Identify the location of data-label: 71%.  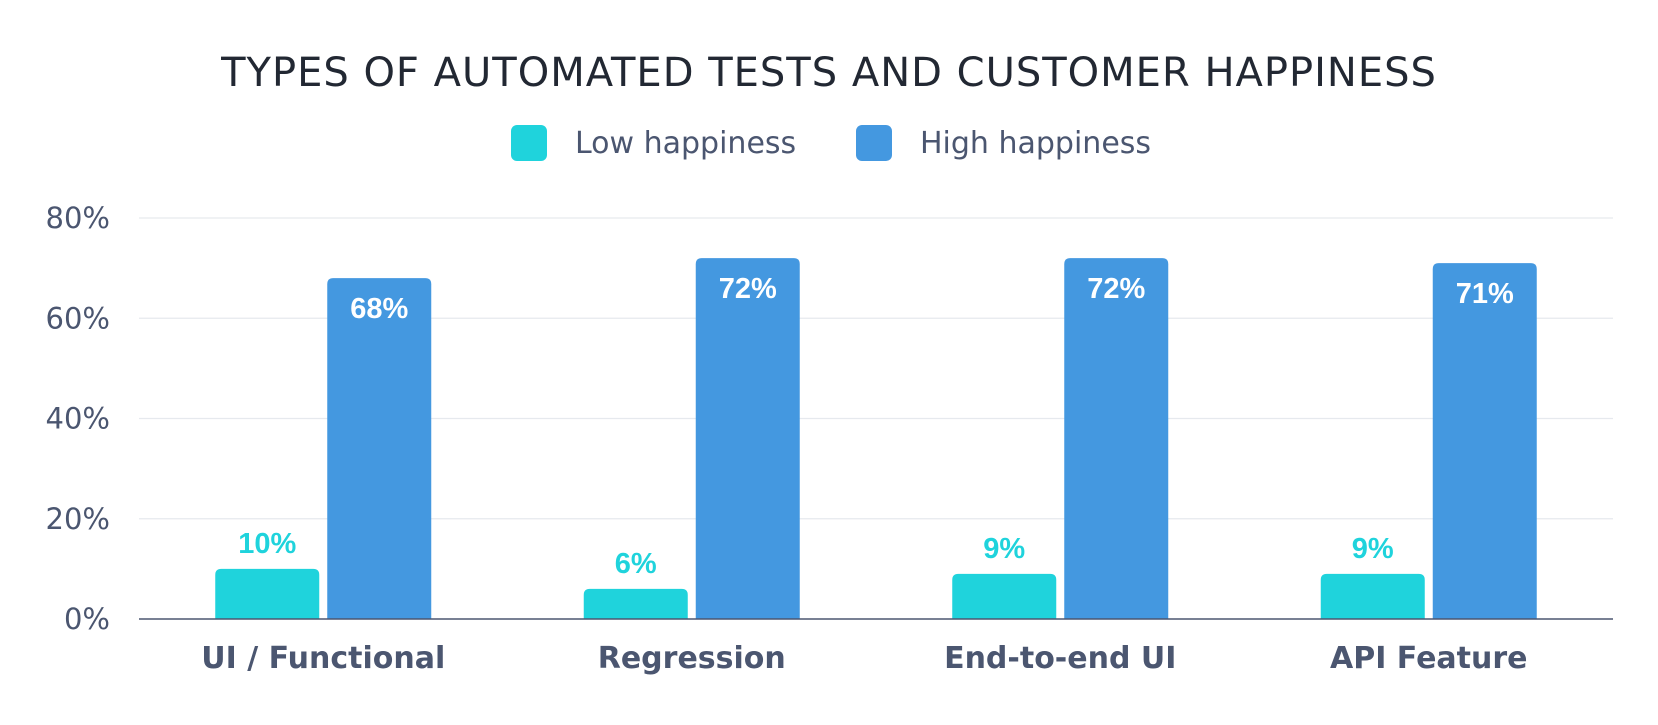
(1485, 294).